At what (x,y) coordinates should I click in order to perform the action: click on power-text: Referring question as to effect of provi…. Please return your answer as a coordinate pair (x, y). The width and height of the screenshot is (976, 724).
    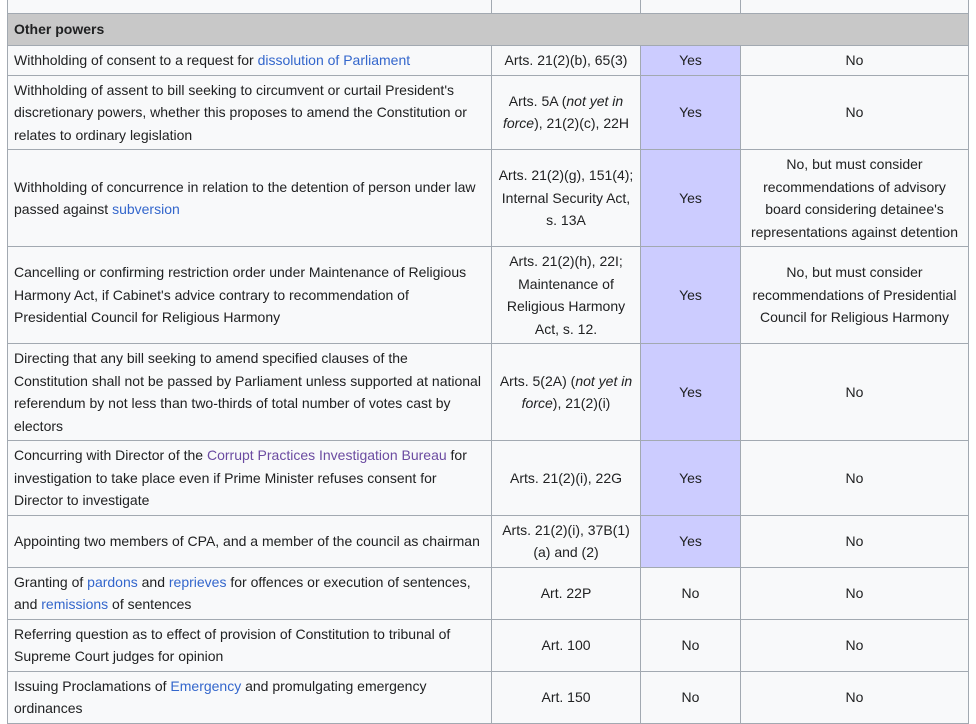
    Looking at the image, I should click on (232, 645).